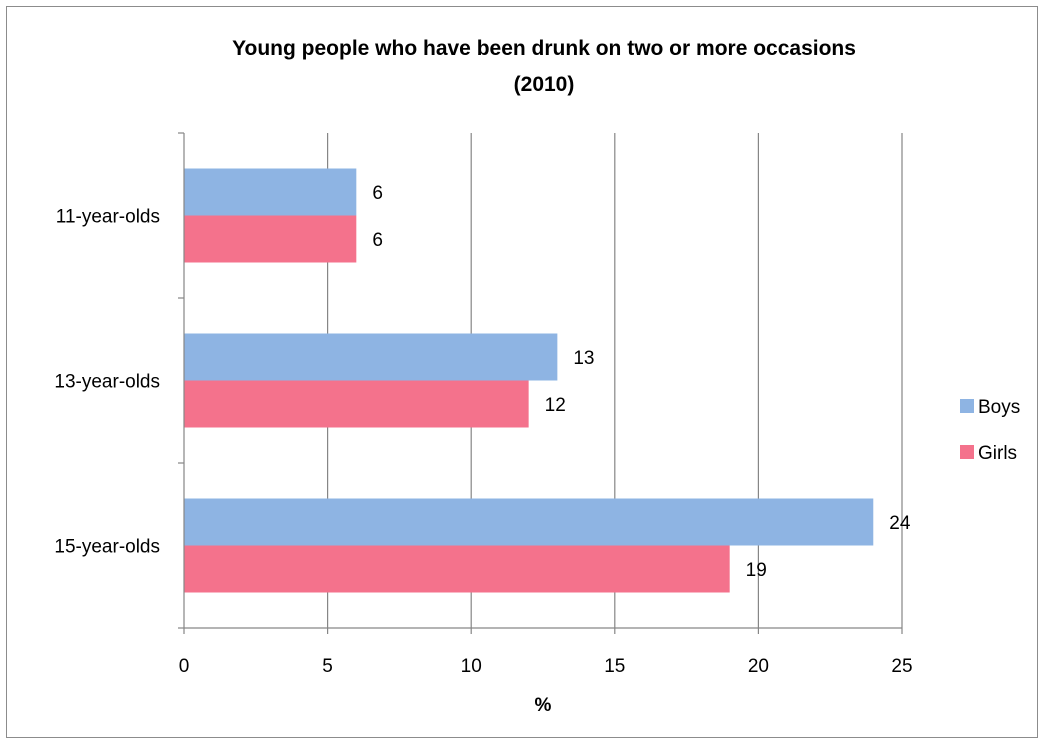  What do you see at coordinates (614, 666) in the screenshot?
I see `x-tick-label: 15` at bounding box center [614, 666].